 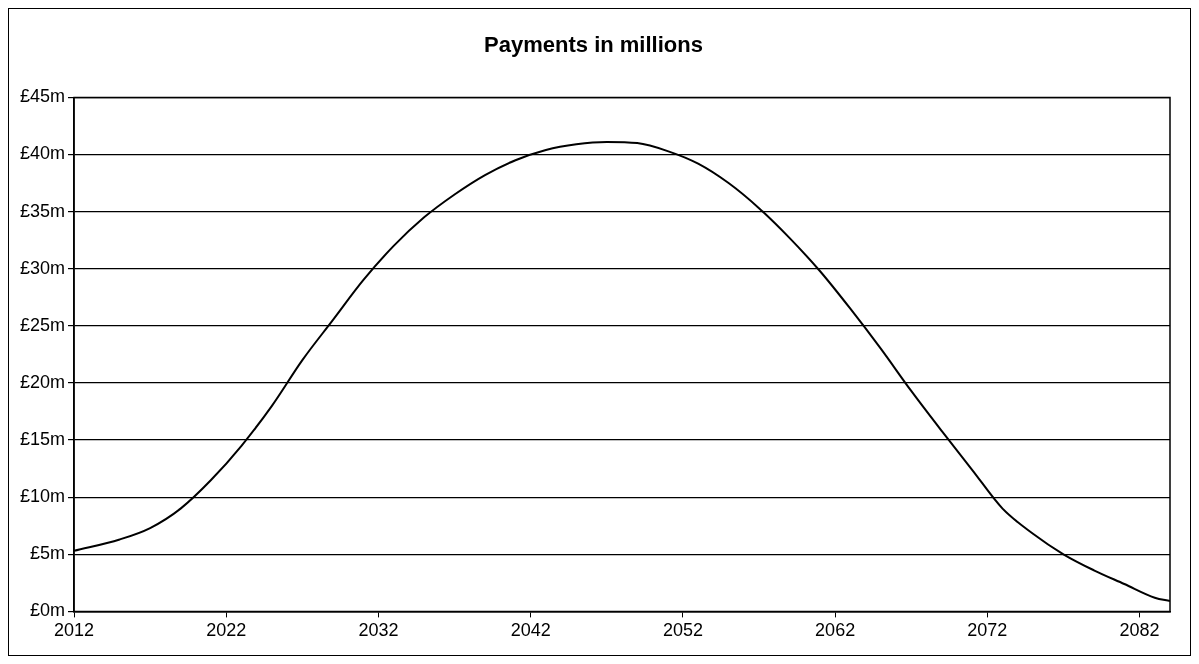 What do you see at coordinates (48, 553) in the screenshot?
I see `y-tick-label: £5m` at bounding box center [48, 553].